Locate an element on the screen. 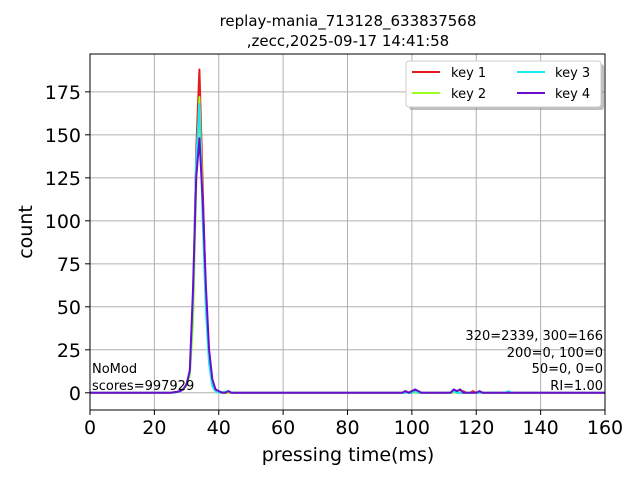  x-tick-label: 120 is located at coordinates (476, 428).